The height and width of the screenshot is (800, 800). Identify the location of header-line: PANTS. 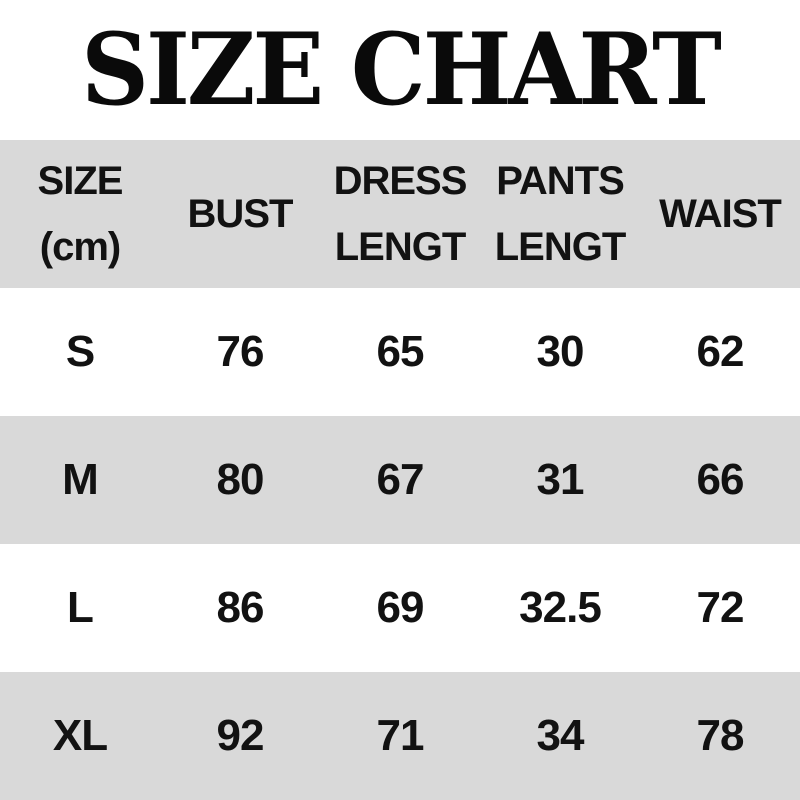
(560, 181).